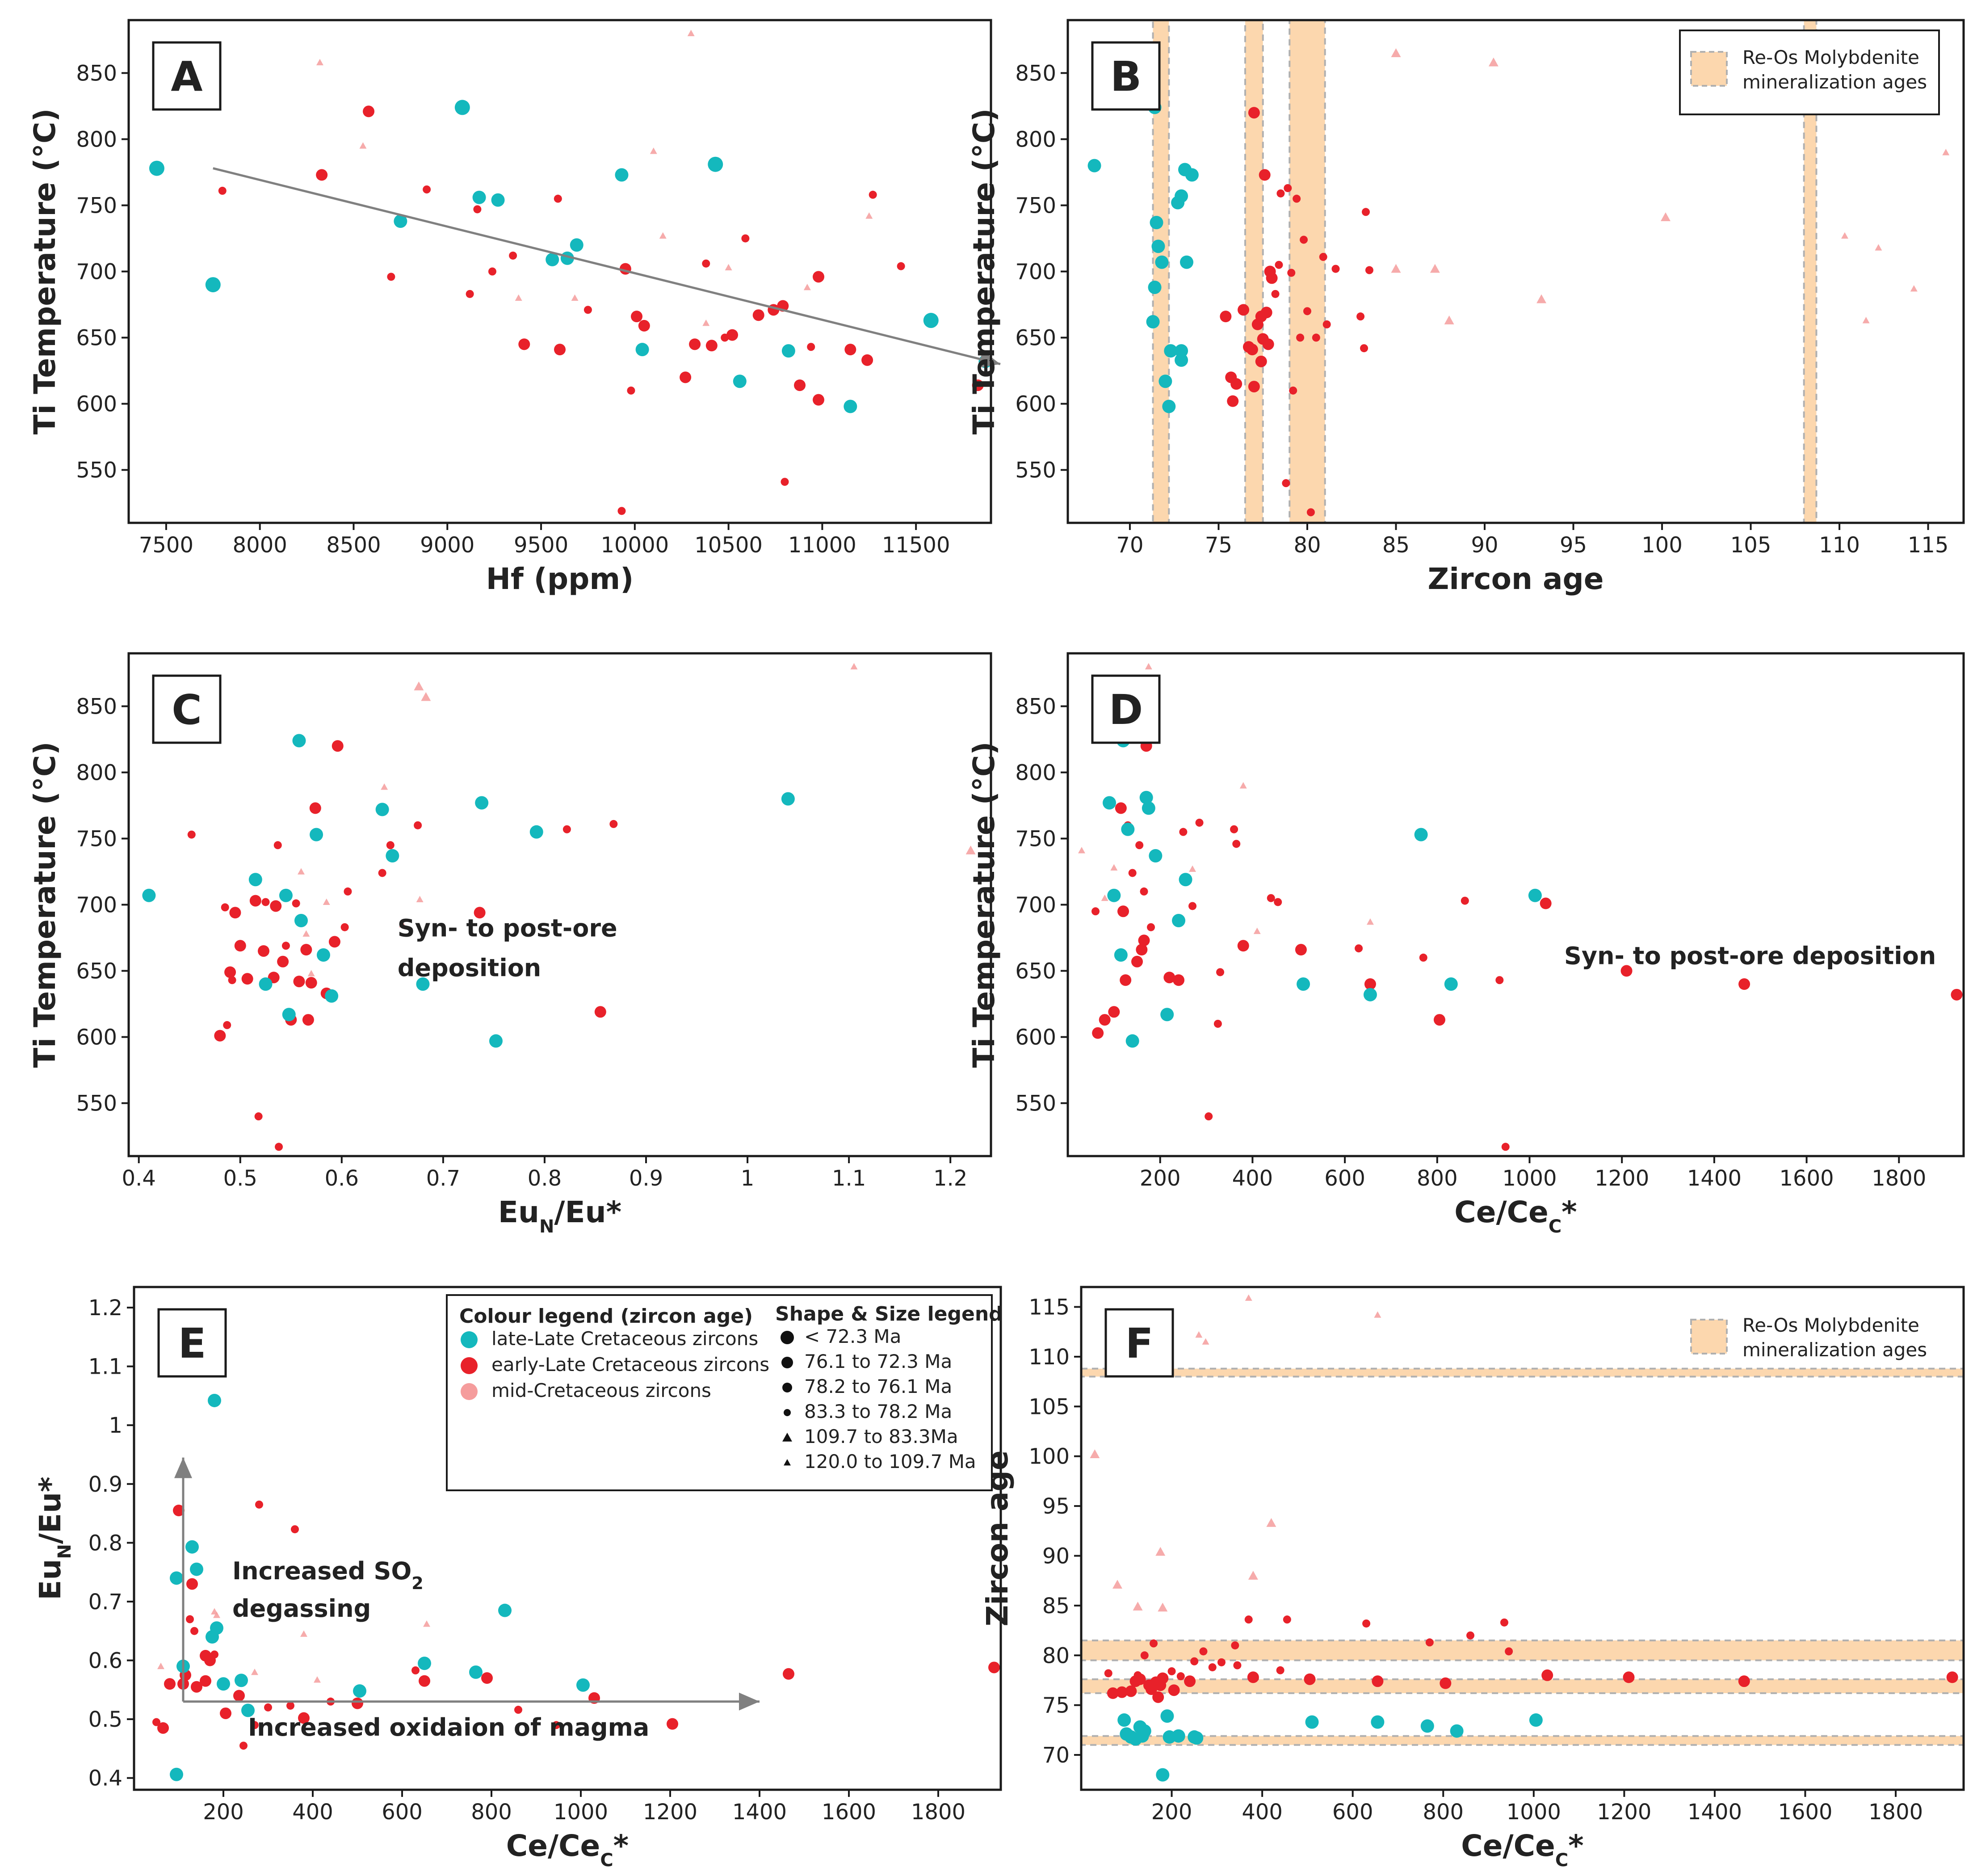 Image resolution: width=1977 pixels, height=1876 pixels. Describe the element at coordinates (507, 928) in the screenshot. I see `annotation-text: Syn- to post-ore` at that location.